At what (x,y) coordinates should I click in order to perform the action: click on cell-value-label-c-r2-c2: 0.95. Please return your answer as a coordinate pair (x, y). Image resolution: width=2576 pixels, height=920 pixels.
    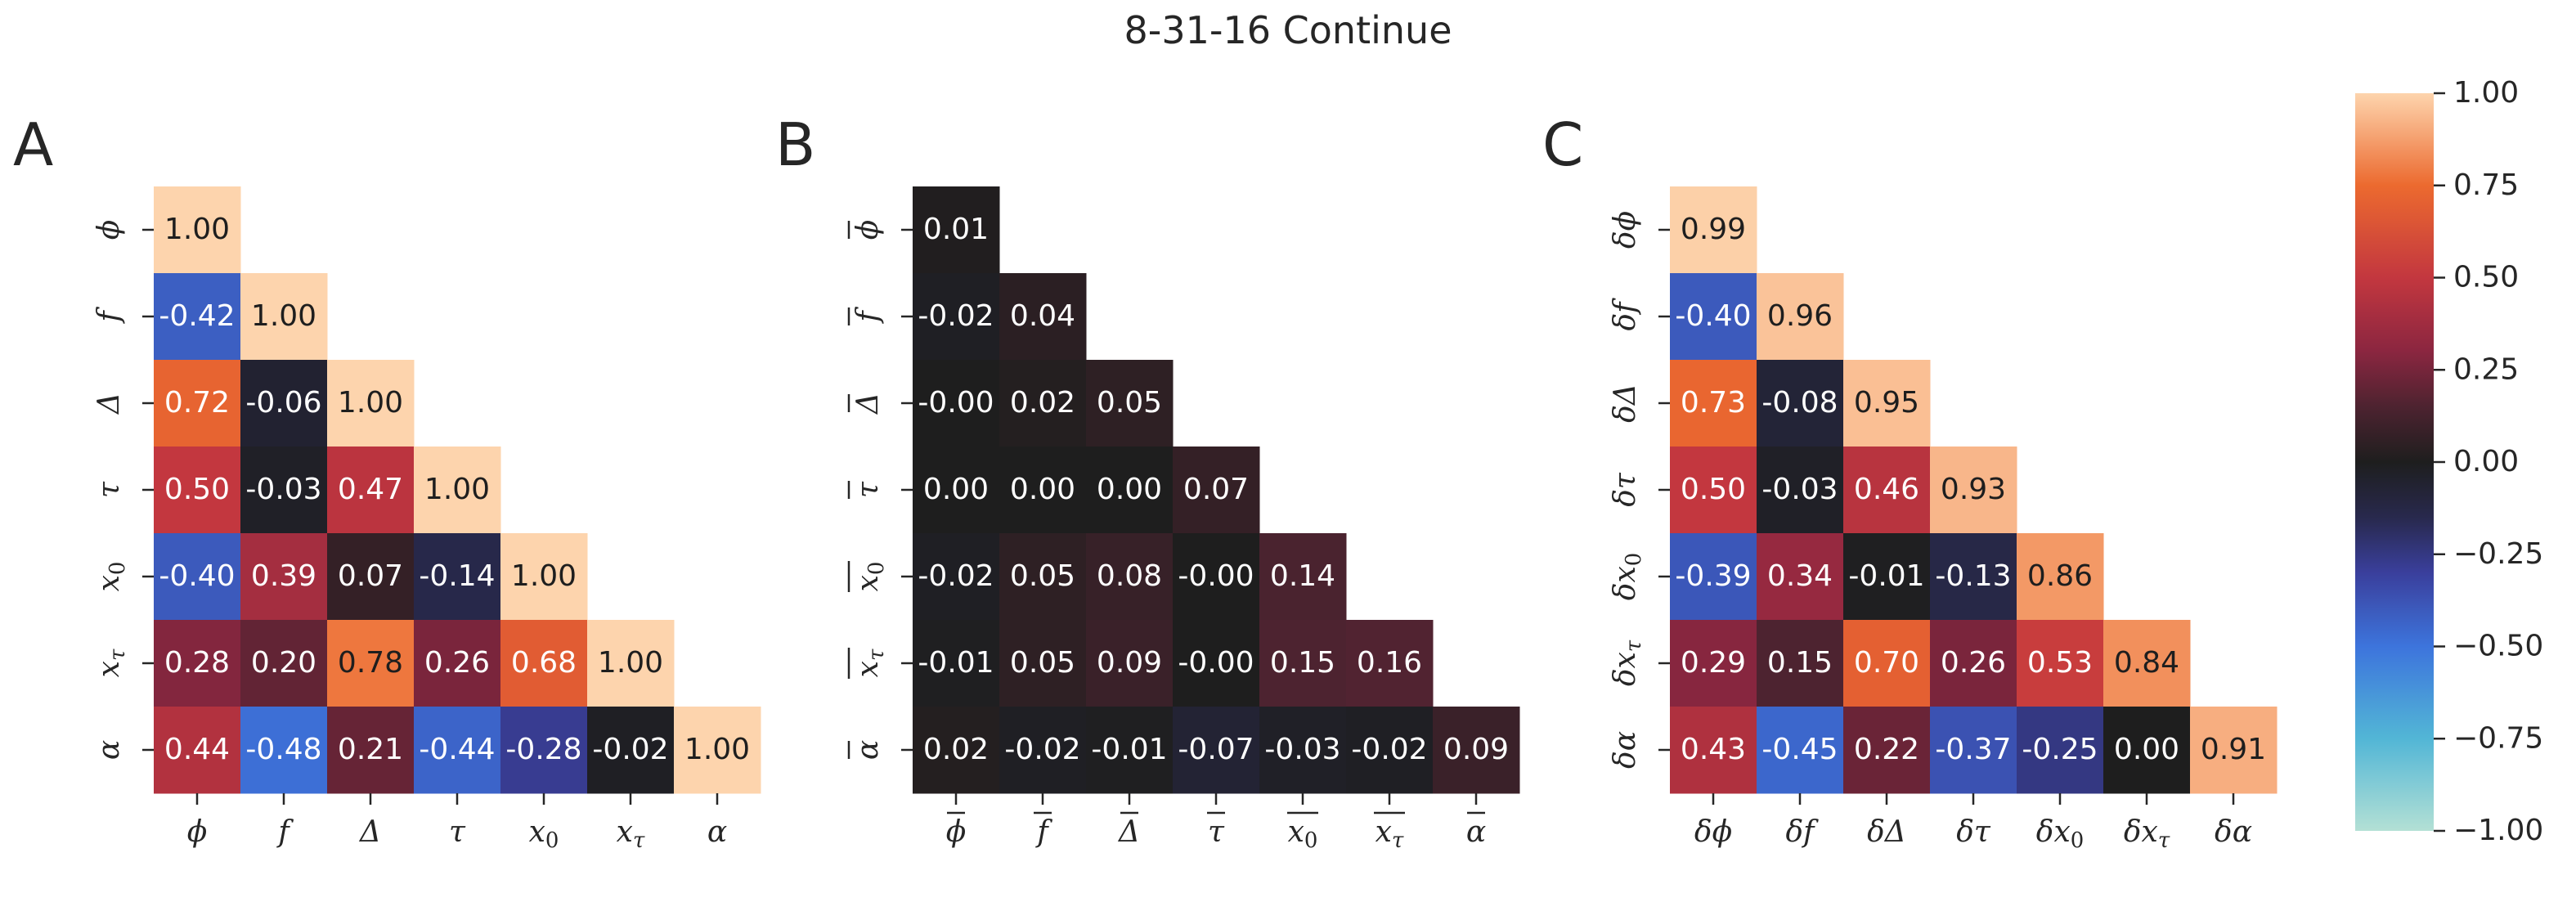
    Looking at the image, I should click on (1886, 403).